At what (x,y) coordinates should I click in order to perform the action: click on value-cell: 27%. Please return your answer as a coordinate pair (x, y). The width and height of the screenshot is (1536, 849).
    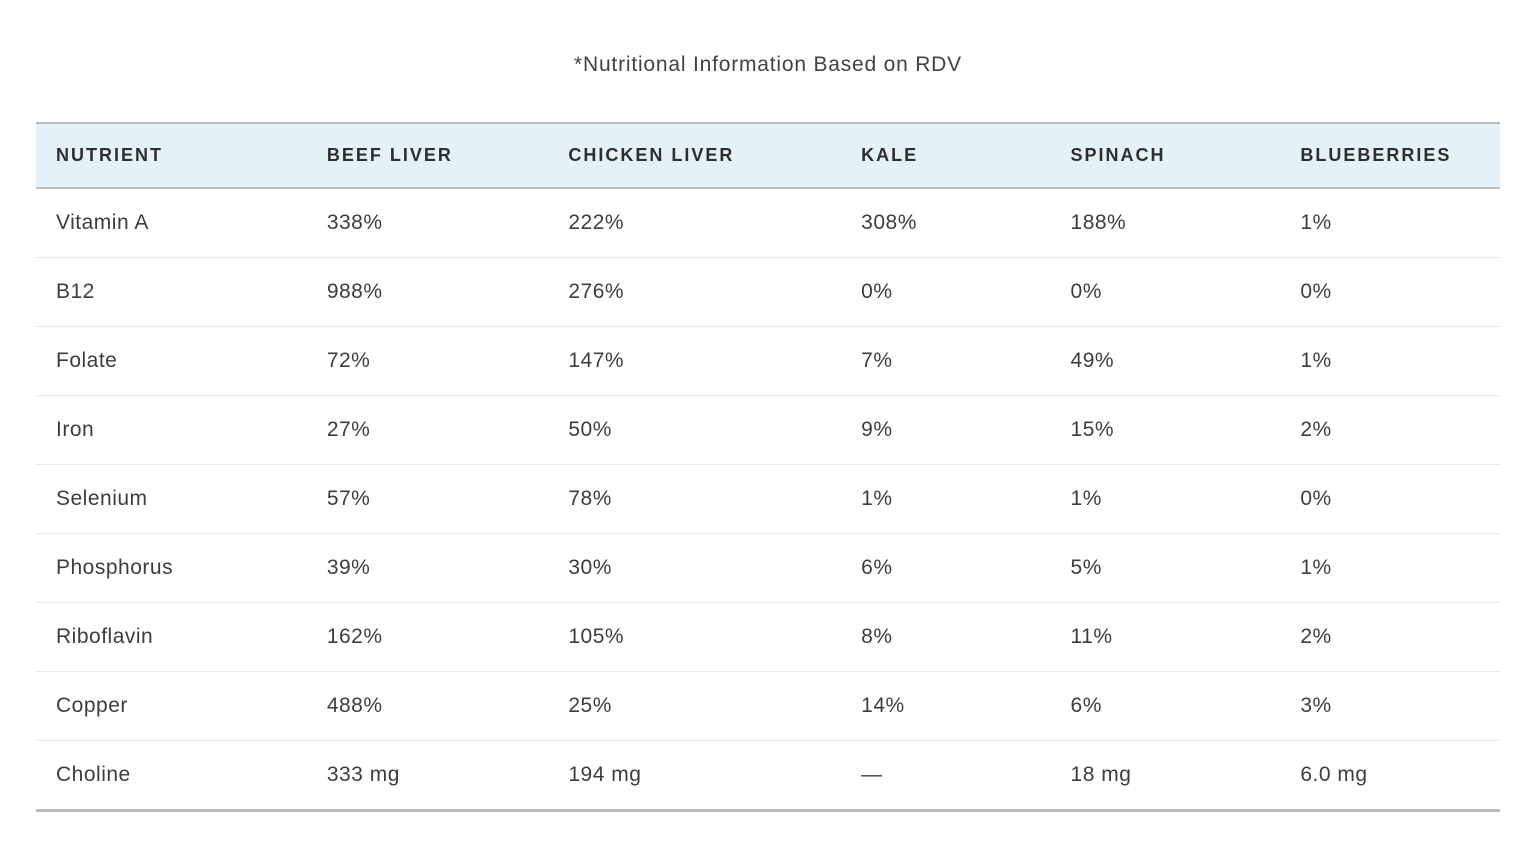
    Looking at the image, I should click on (427, 430).